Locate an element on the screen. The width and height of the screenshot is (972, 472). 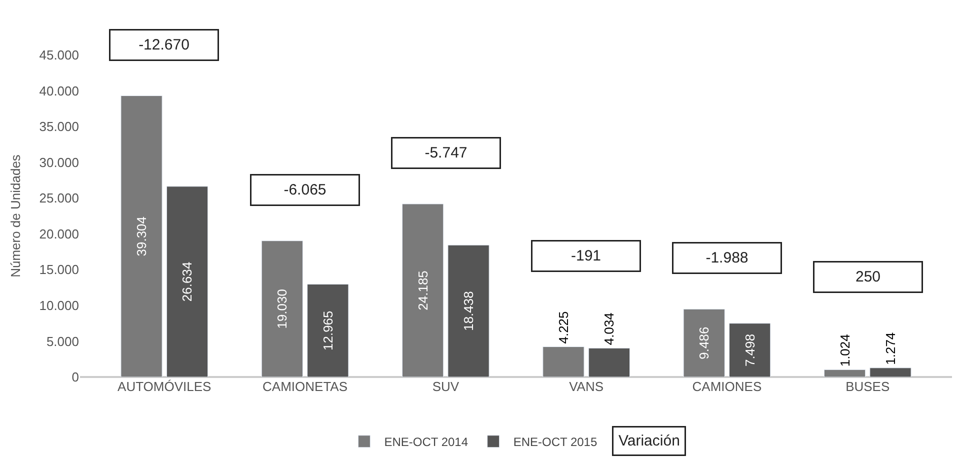
data-label: 39.304 is located at coordinates (142, 236).